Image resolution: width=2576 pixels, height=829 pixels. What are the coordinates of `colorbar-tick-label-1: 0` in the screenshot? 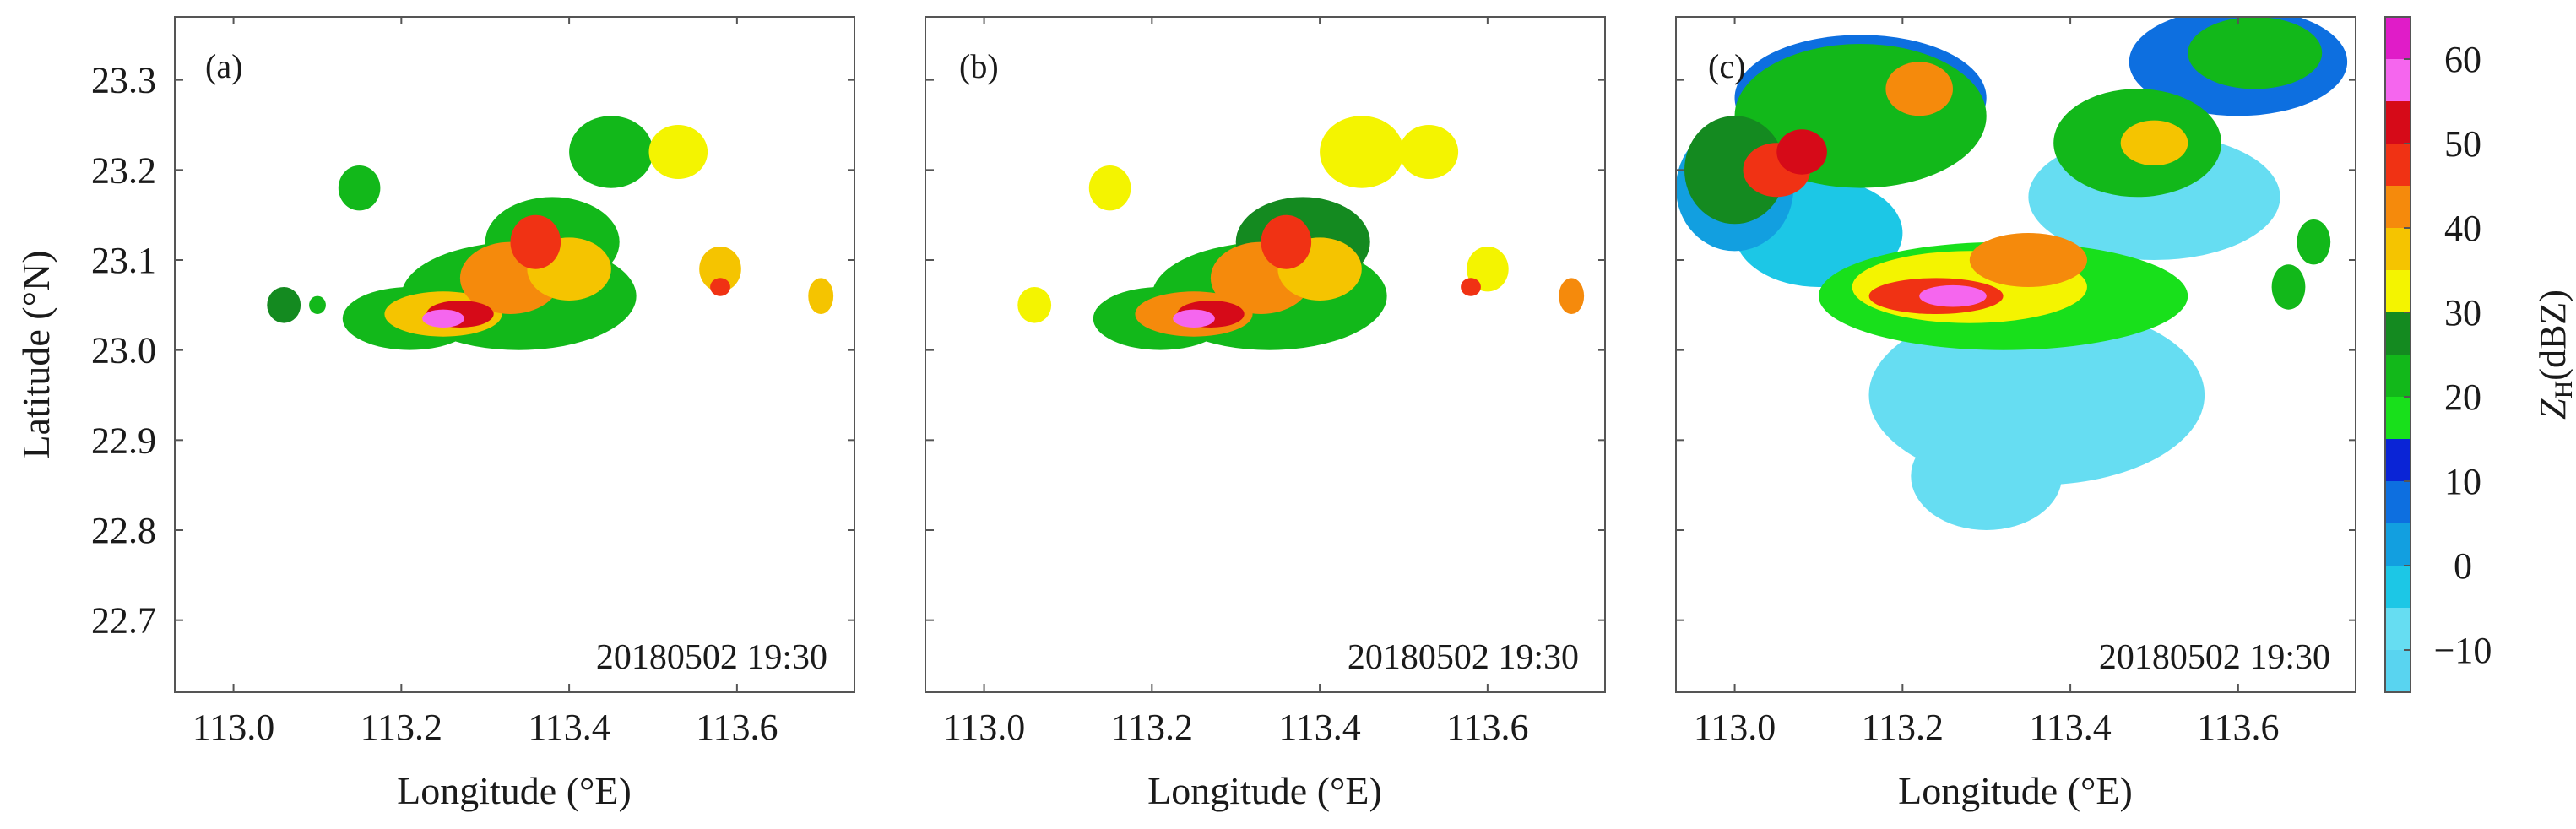 It's located at (2463, 566).